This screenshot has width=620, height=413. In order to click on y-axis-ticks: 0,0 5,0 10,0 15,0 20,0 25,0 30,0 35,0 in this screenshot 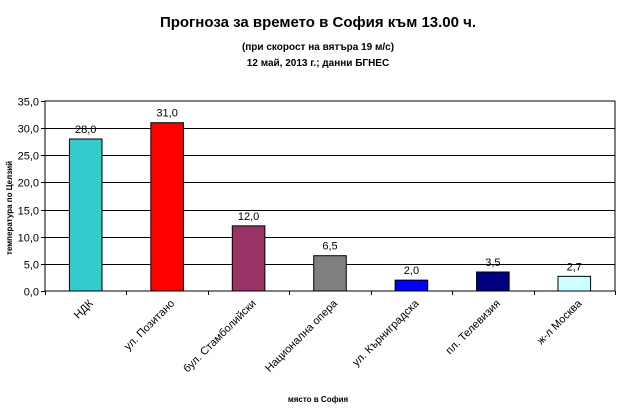, I will do `click(31, 198)`.